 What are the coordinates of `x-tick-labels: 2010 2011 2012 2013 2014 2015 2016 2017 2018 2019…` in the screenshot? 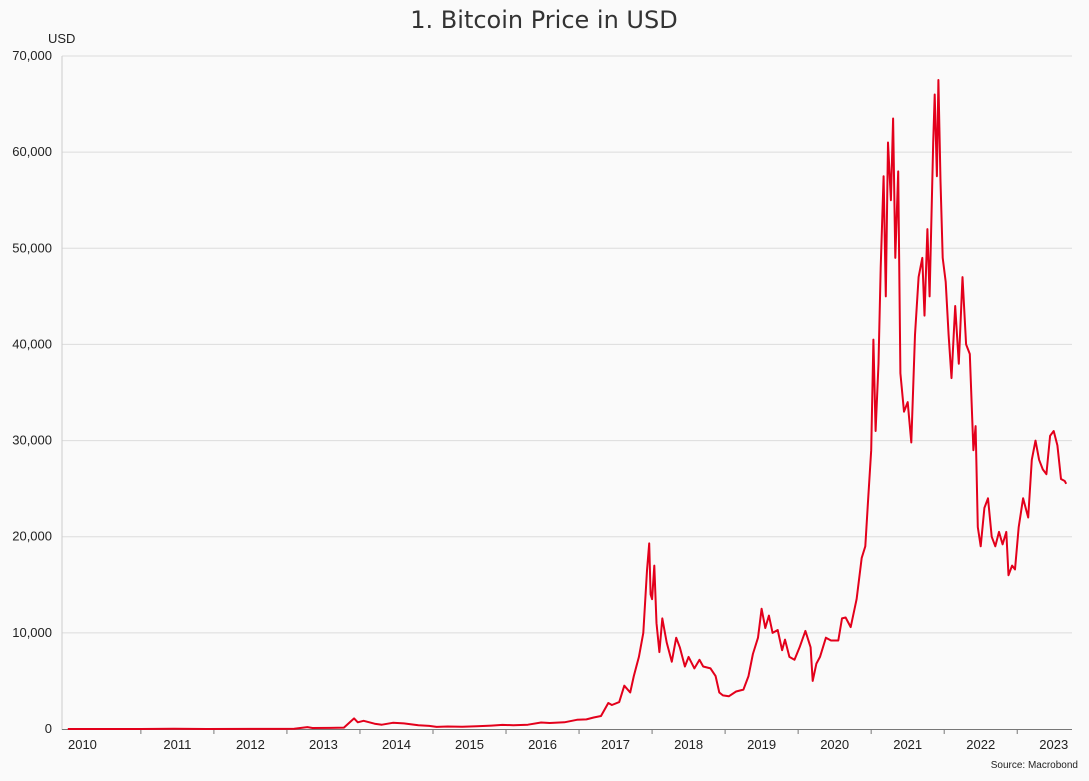 It's located at (568, 740).